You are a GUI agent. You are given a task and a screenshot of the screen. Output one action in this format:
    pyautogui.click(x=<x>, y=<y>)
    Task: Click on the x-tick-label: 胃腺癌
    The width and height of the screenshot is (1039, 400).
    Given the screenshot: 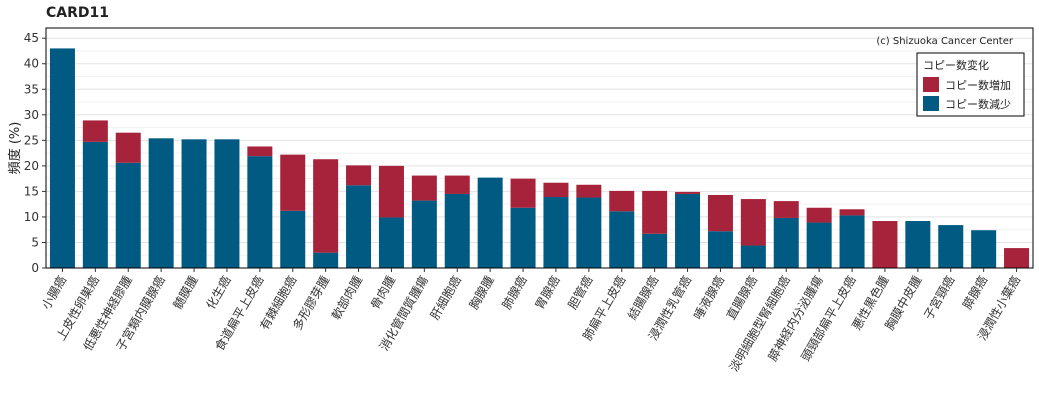 What is the action you would take?
    pyautogui.click(x=547, y=292)
    